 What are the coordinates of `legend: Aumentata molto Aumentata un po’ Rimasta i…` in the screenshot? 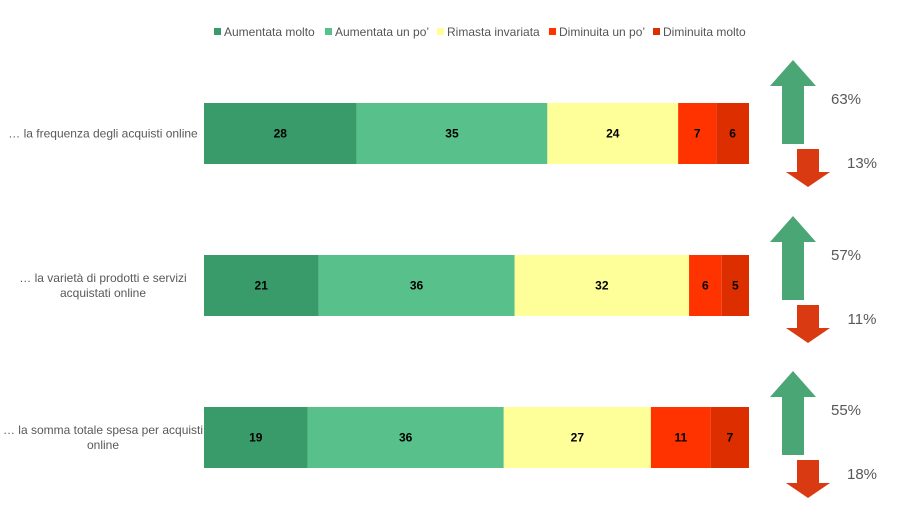 It's located at (480, 32).